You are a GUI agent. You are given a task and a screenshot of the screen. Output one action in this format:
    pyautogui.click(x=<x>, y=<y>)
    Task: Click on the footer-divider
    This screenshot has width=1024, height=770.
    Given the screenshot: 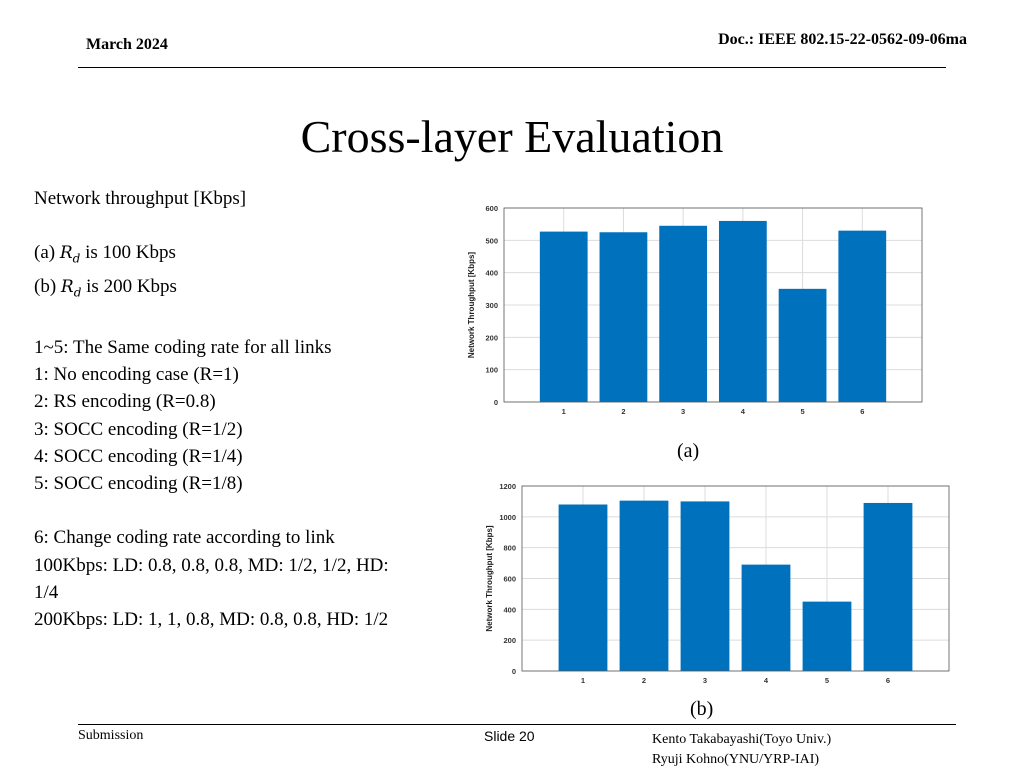 What is the action you would take?
    pyautogui.click(x=517, y=724)
    